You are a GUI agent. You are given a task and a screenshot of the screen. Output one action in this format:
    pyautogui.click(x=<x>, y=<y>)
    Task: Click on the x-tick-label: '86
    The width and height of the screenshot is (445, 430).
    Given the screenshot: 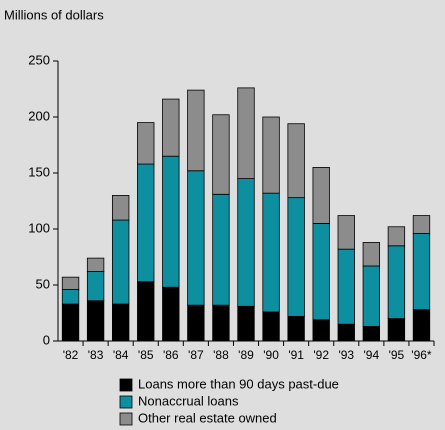 What is the action you would take?
    pyautogui.click(x=171, y=355)
    